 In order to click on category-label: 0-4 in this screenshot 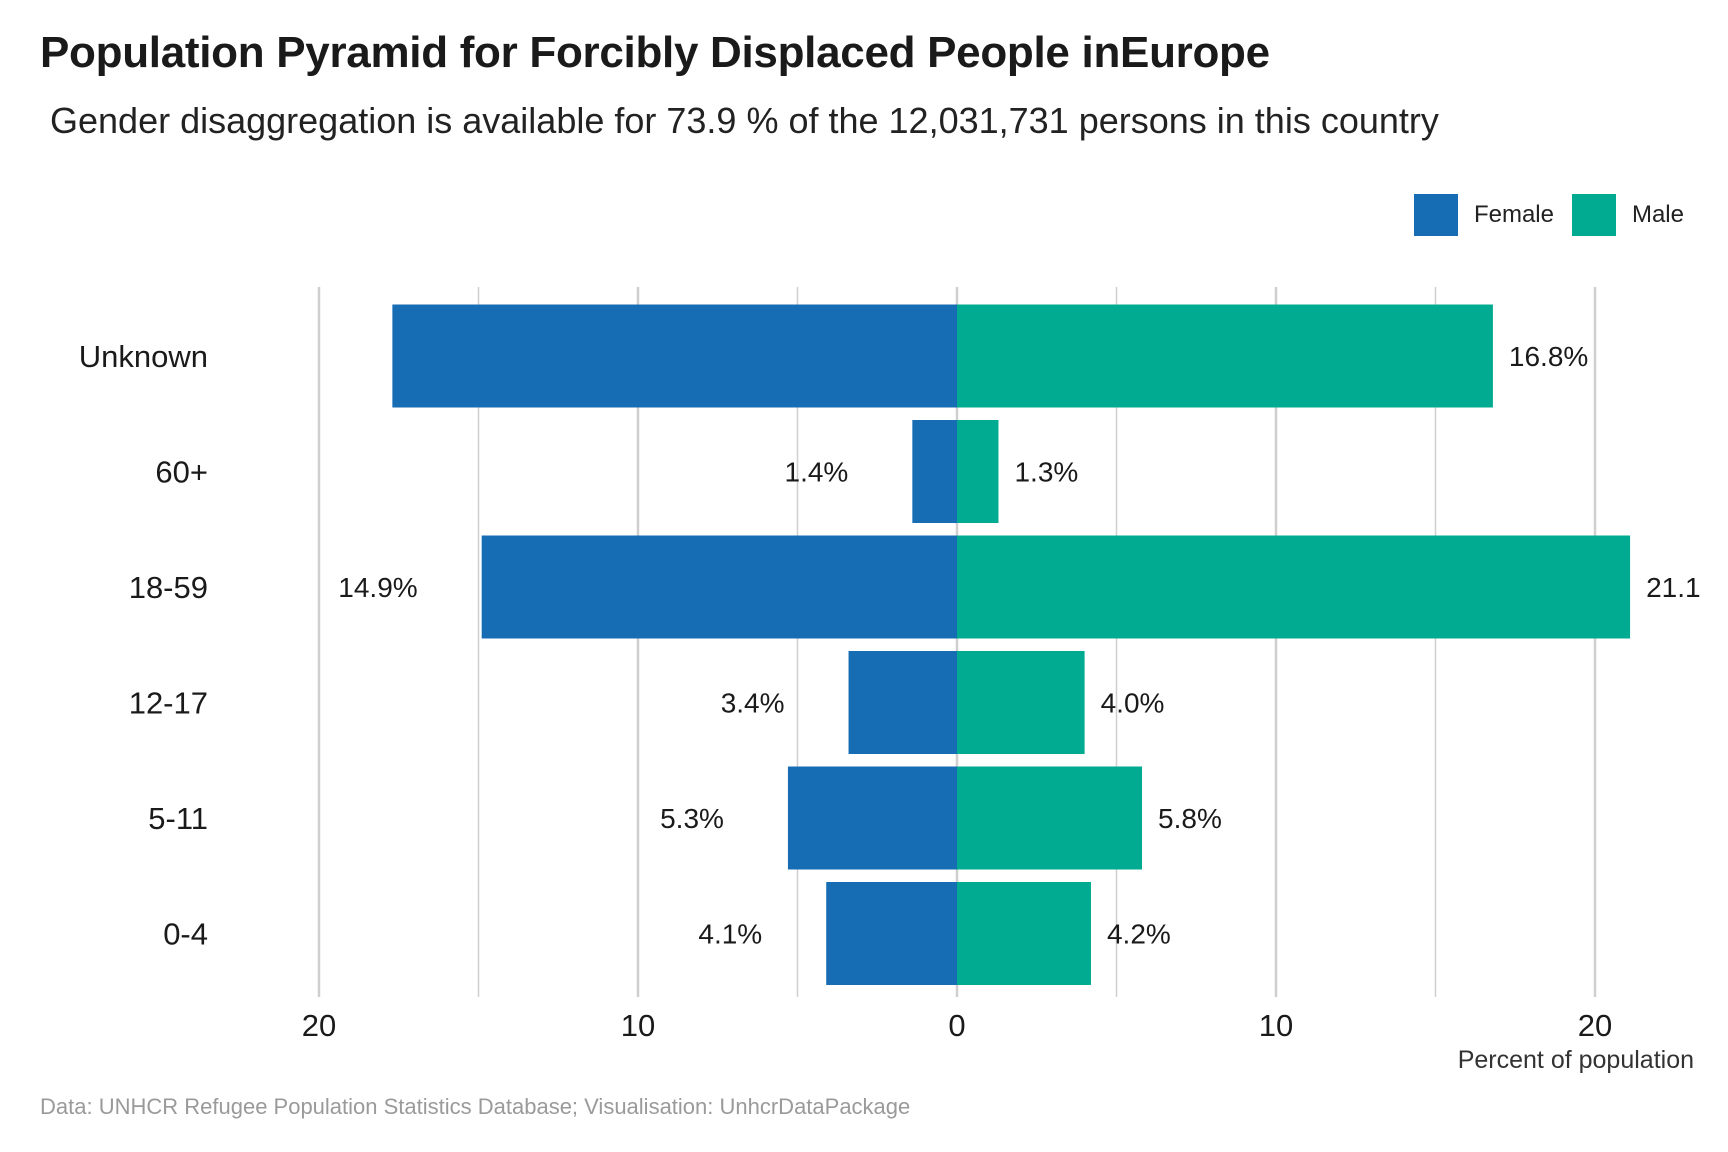, I will do `click(185, 934)`.